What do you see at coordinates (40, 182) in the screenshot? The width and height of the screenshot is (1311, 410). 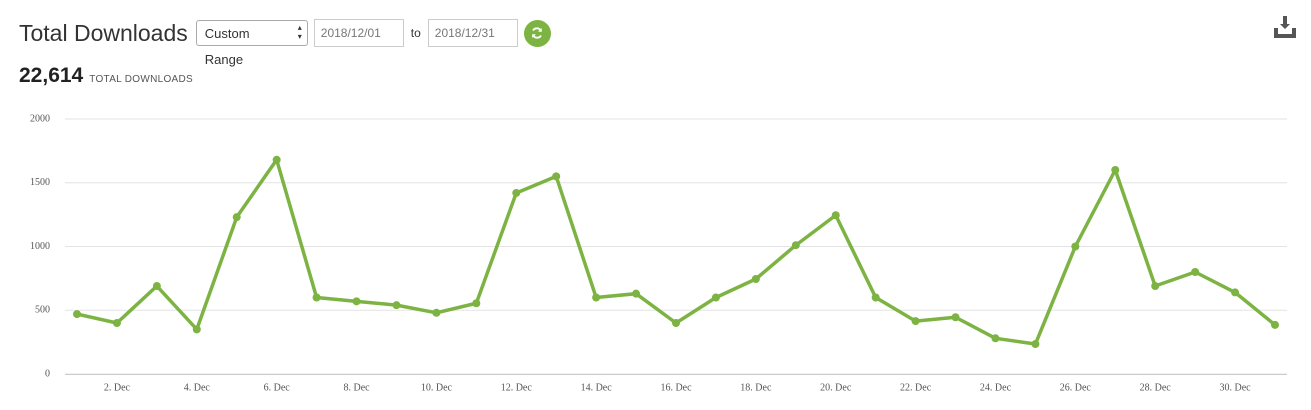 I see `y-tick-label: 1500` at bounding box center [40, 182].